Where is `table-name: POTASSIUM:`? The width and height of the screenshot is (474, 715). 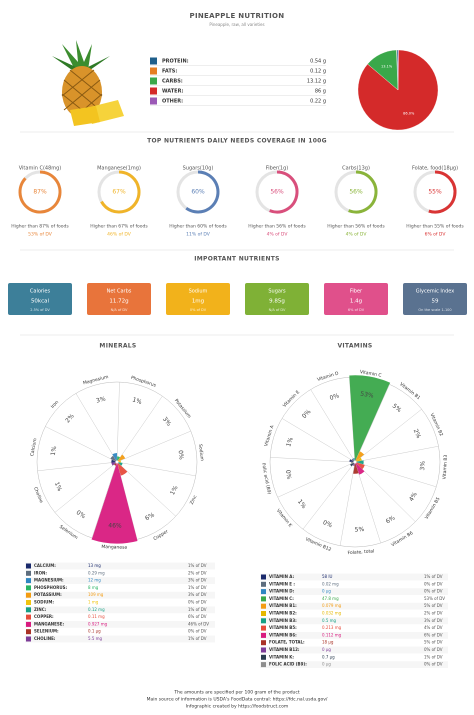
table-name: POTASSIUM: is located at coordinates (48, 594).